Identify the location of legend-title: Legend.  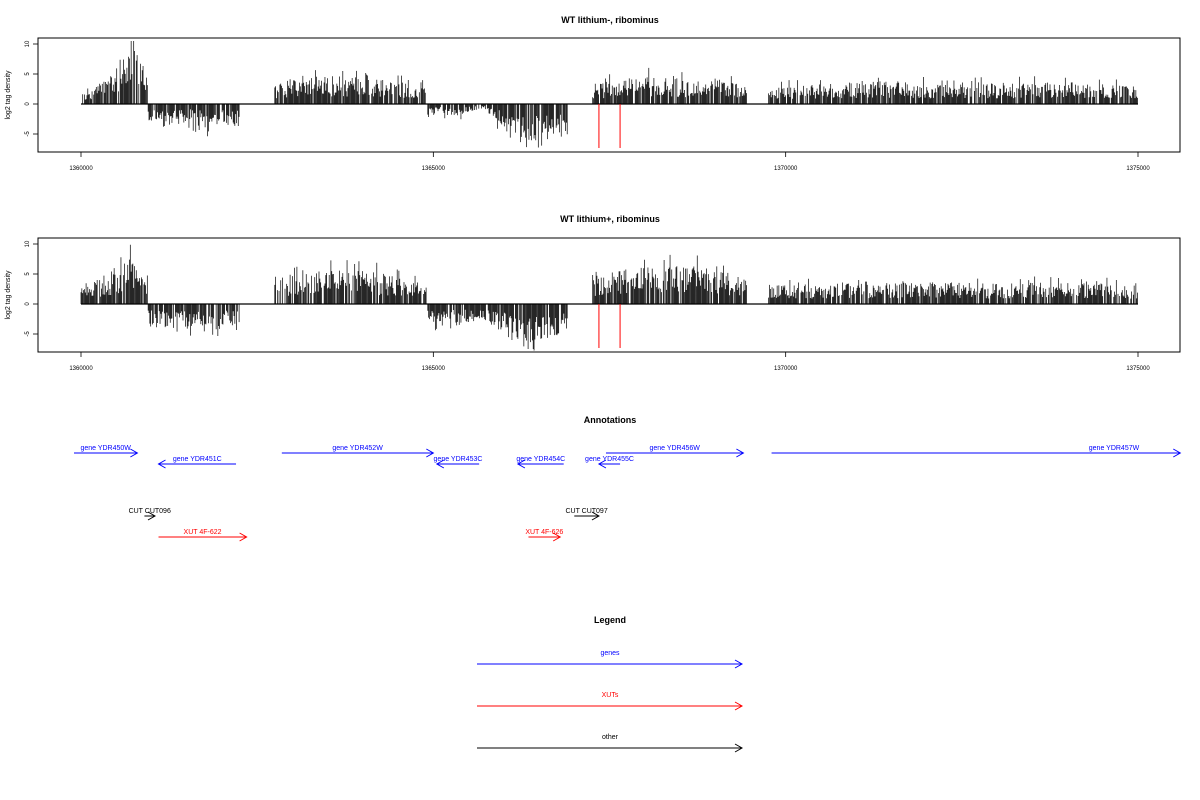
(610, 620).